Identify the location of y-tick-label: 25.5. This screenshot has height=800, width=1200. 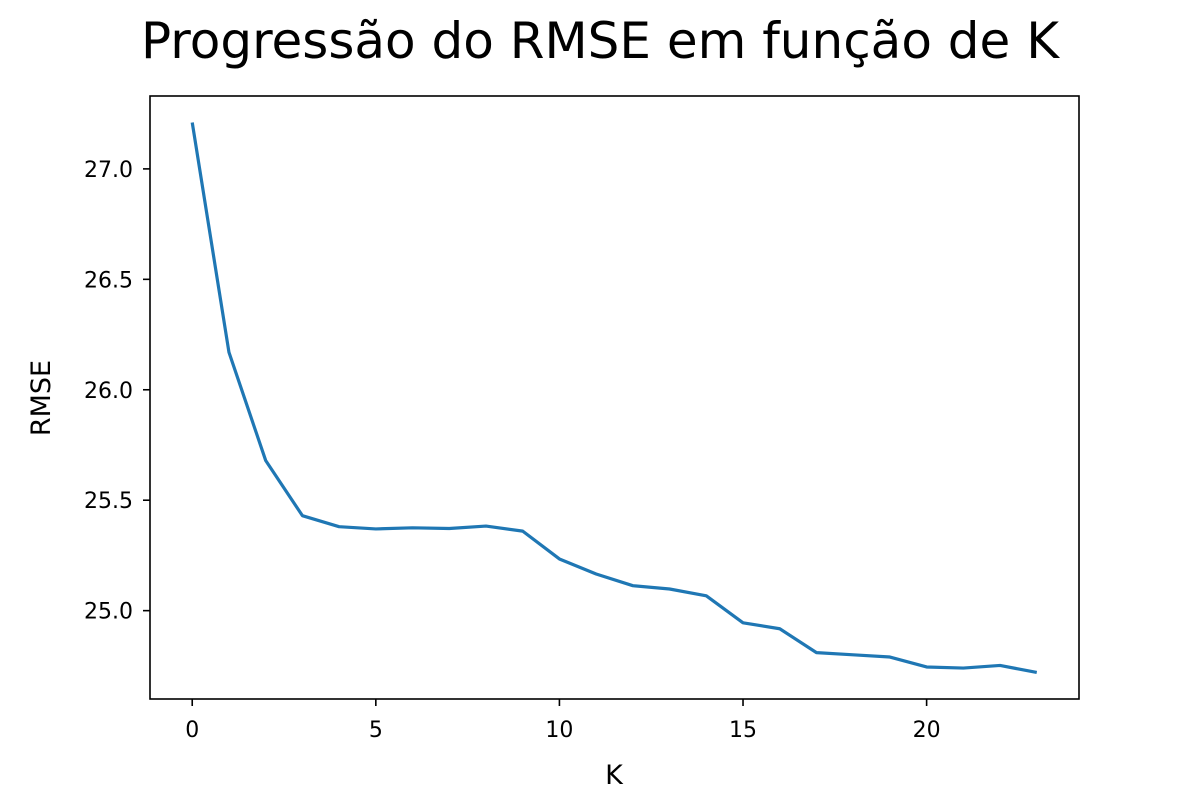
(108, 501).